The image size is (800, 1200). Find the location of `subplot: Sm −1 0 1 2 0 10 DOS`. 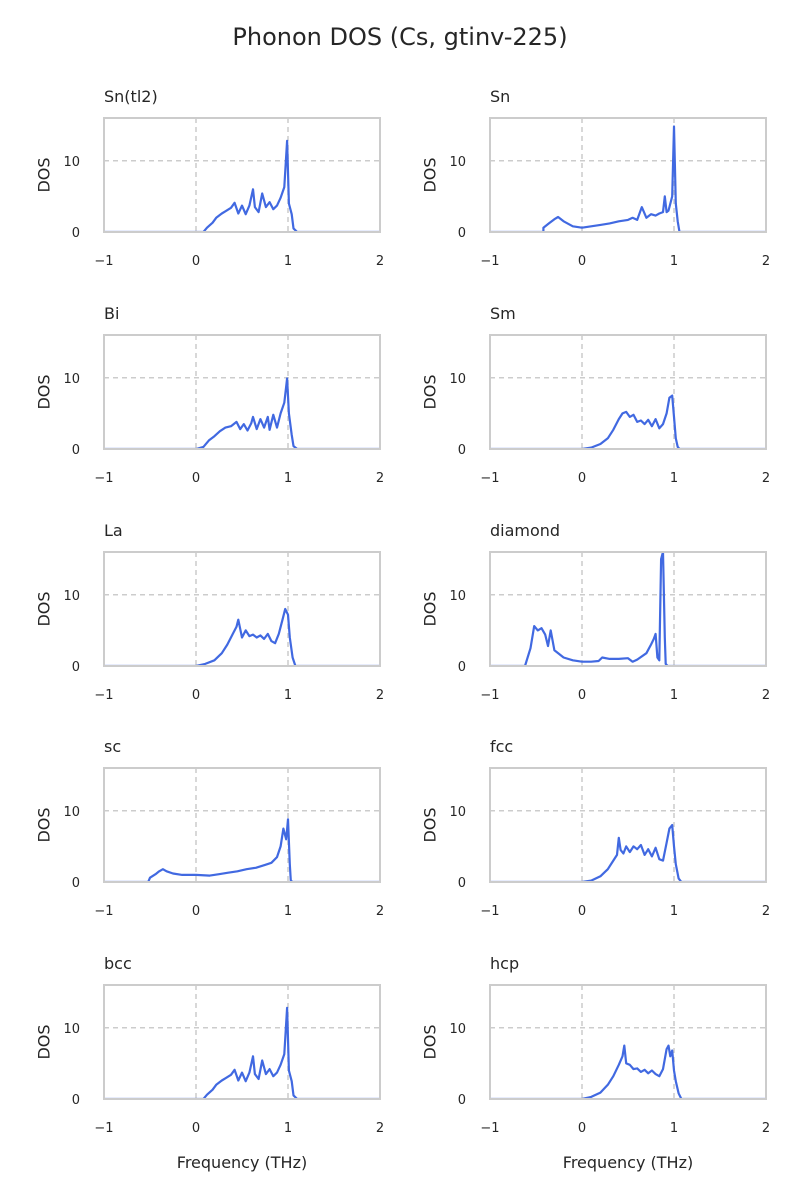

subplot: Sm −1 0 1 2 0 10 DOS is located at coordinates (596, 395).